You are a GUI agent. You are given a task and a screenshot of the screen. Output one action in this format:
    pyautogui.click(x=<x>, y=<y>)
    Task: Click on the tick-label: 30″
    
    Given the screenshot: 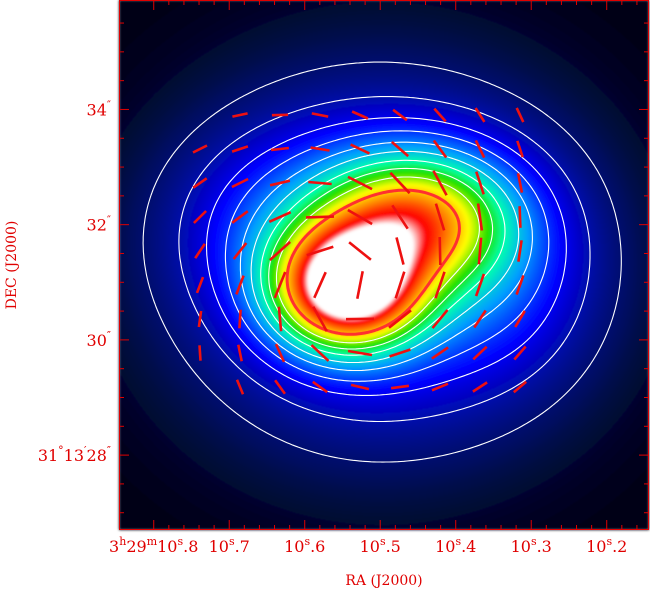 What is the action you would take?
    pyautogui.click(x=99, y=339)
    